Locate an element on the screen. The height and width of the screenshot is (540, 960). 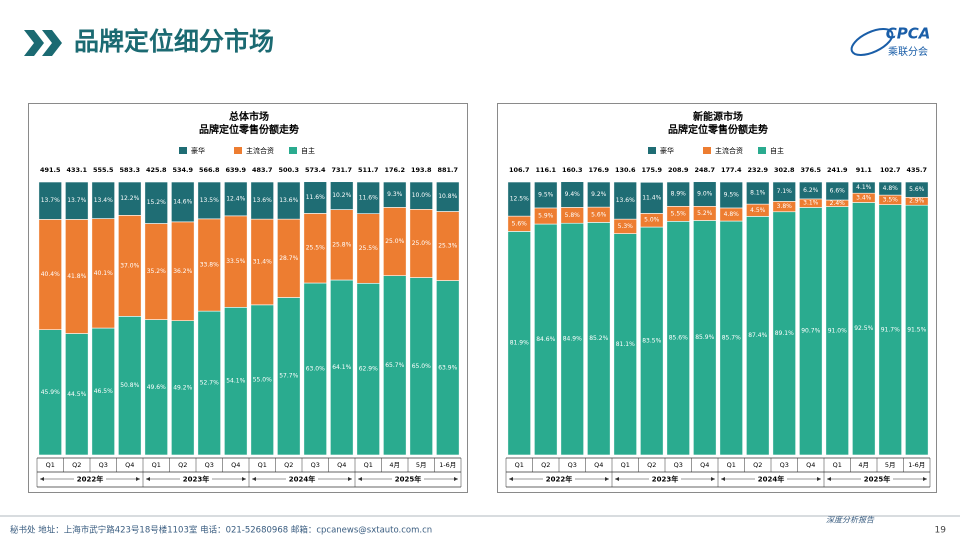
page-number: 19 is located at coordinates (941, 531).